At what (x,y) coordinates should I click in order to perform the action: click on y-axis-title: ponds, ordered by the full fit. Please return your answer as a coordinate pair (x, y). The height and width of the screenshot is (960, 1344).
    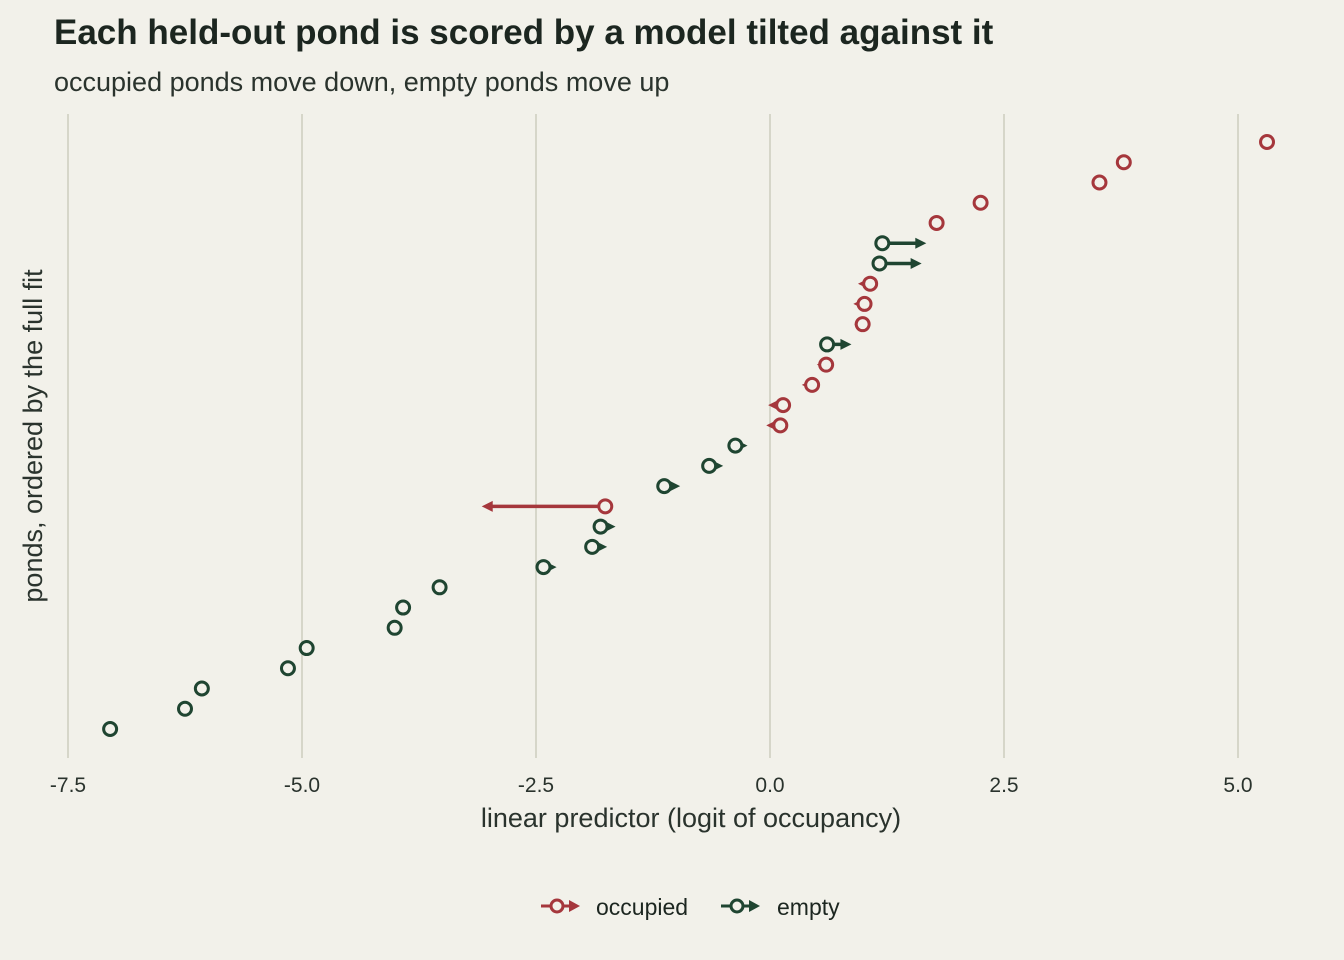
    Looking at the image, I should click on (33, 436).